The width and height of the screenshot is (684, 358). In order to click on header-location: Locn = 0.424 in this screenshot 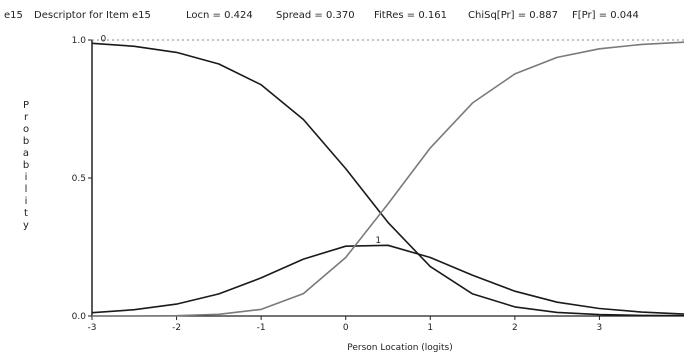, I will do `click(219, 15)`.